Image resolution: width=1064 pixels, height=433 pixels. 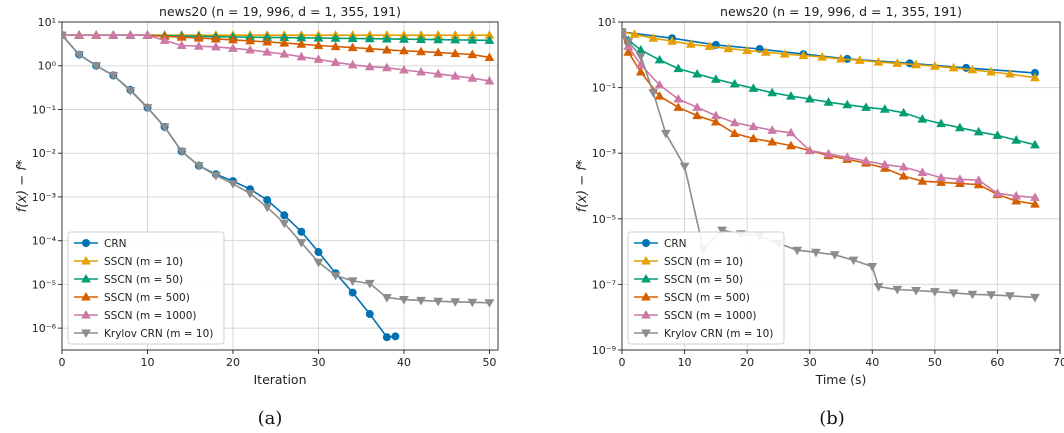 What do you see at coordinates (831, 54) in the screenshot?
I see `series-sscn-m-10-` at bounding box center [831, 54].